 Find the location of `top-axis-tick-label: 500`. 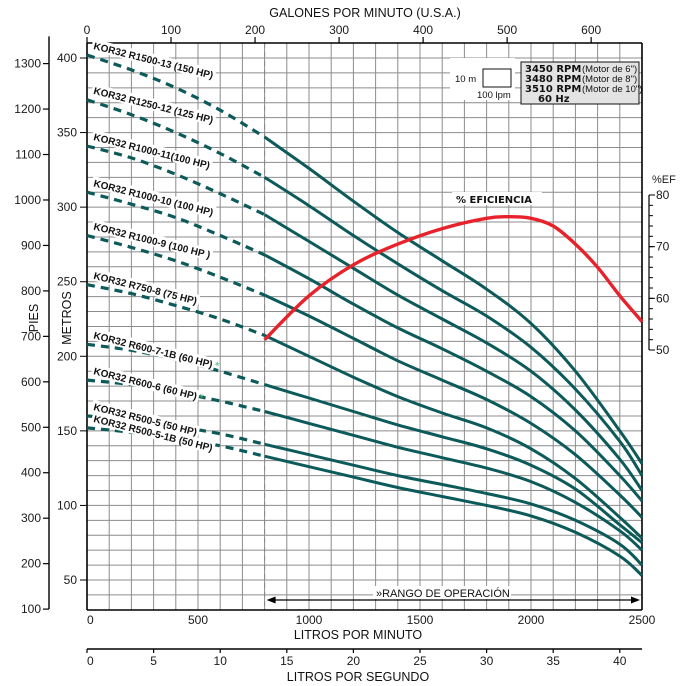

top-axis-tick-label: 500 is located at coordinates (507, 30).